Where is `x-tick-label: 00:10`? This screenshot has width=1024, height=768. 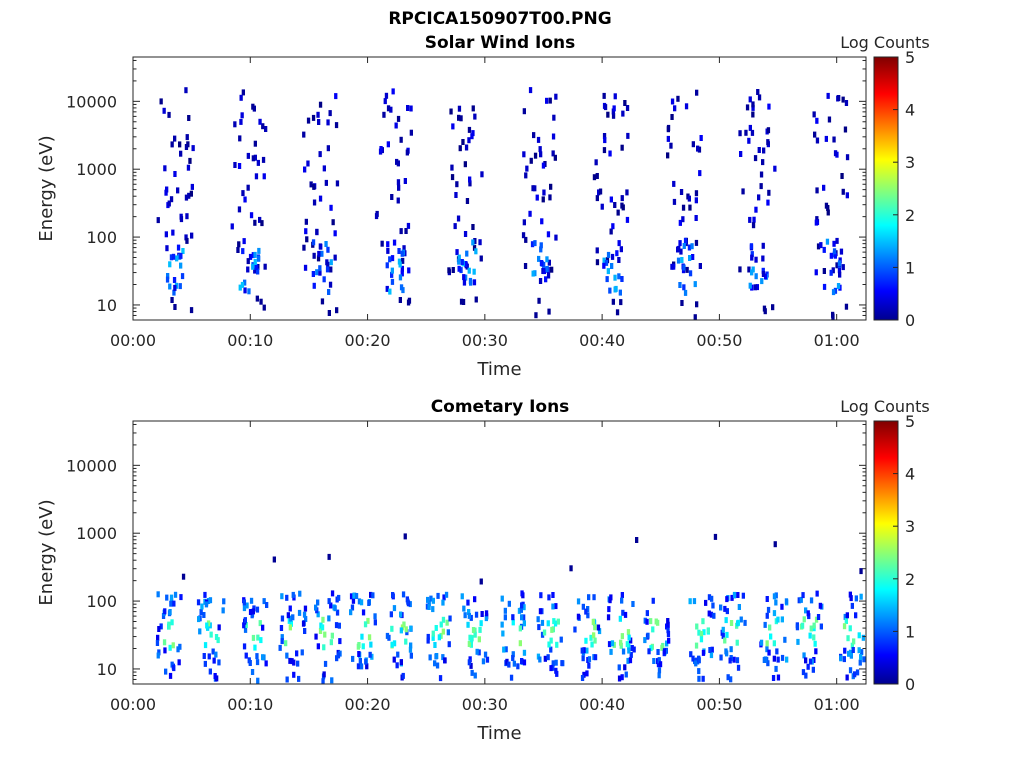 x-tick-label: 00:10 is located at coordinates (250, 704).